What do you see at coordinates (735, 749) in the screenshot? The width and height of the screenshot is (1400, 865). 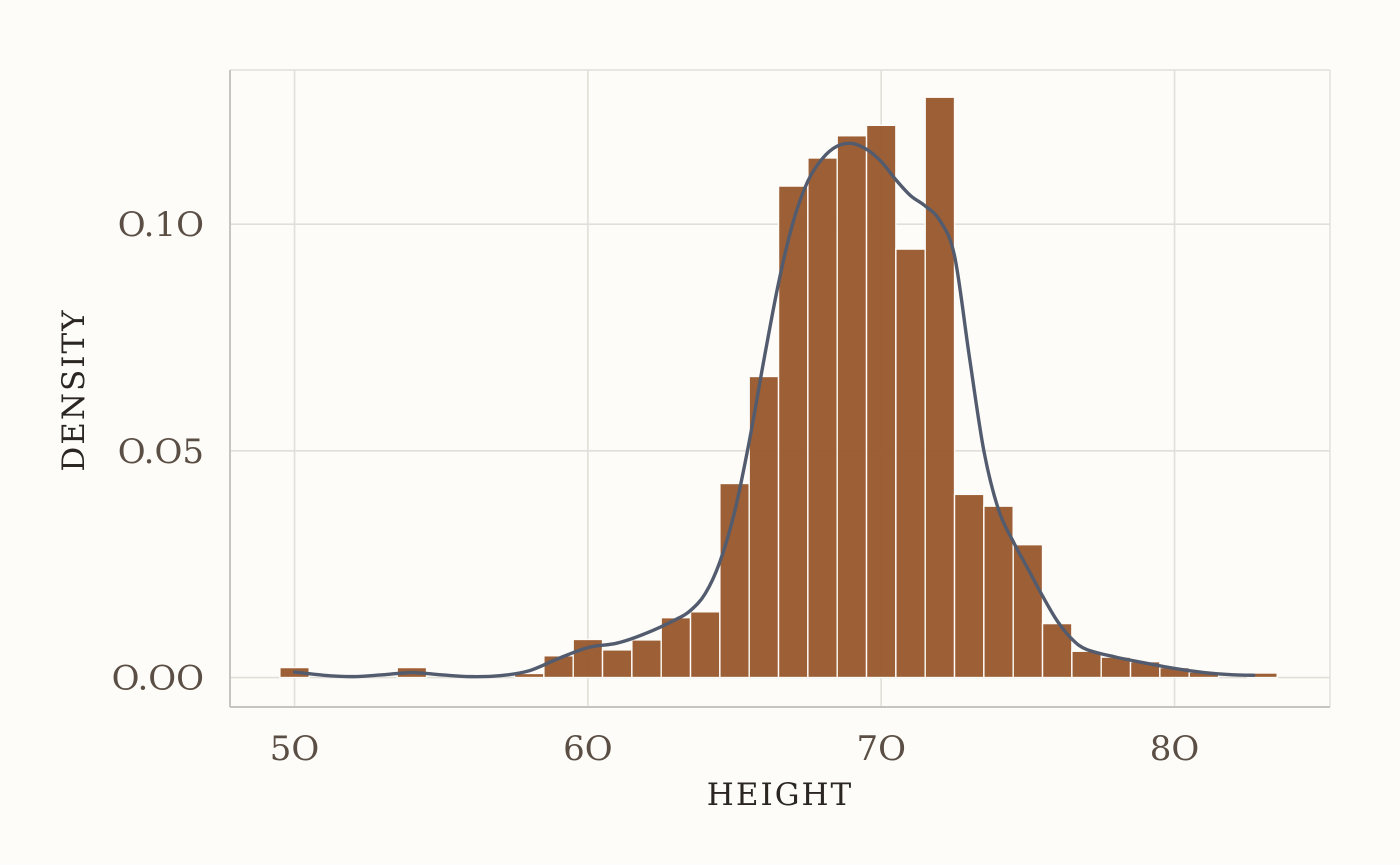 I see `x-tick-labels: 5O 6O 7O 8O` at bounding box center [735, 749].